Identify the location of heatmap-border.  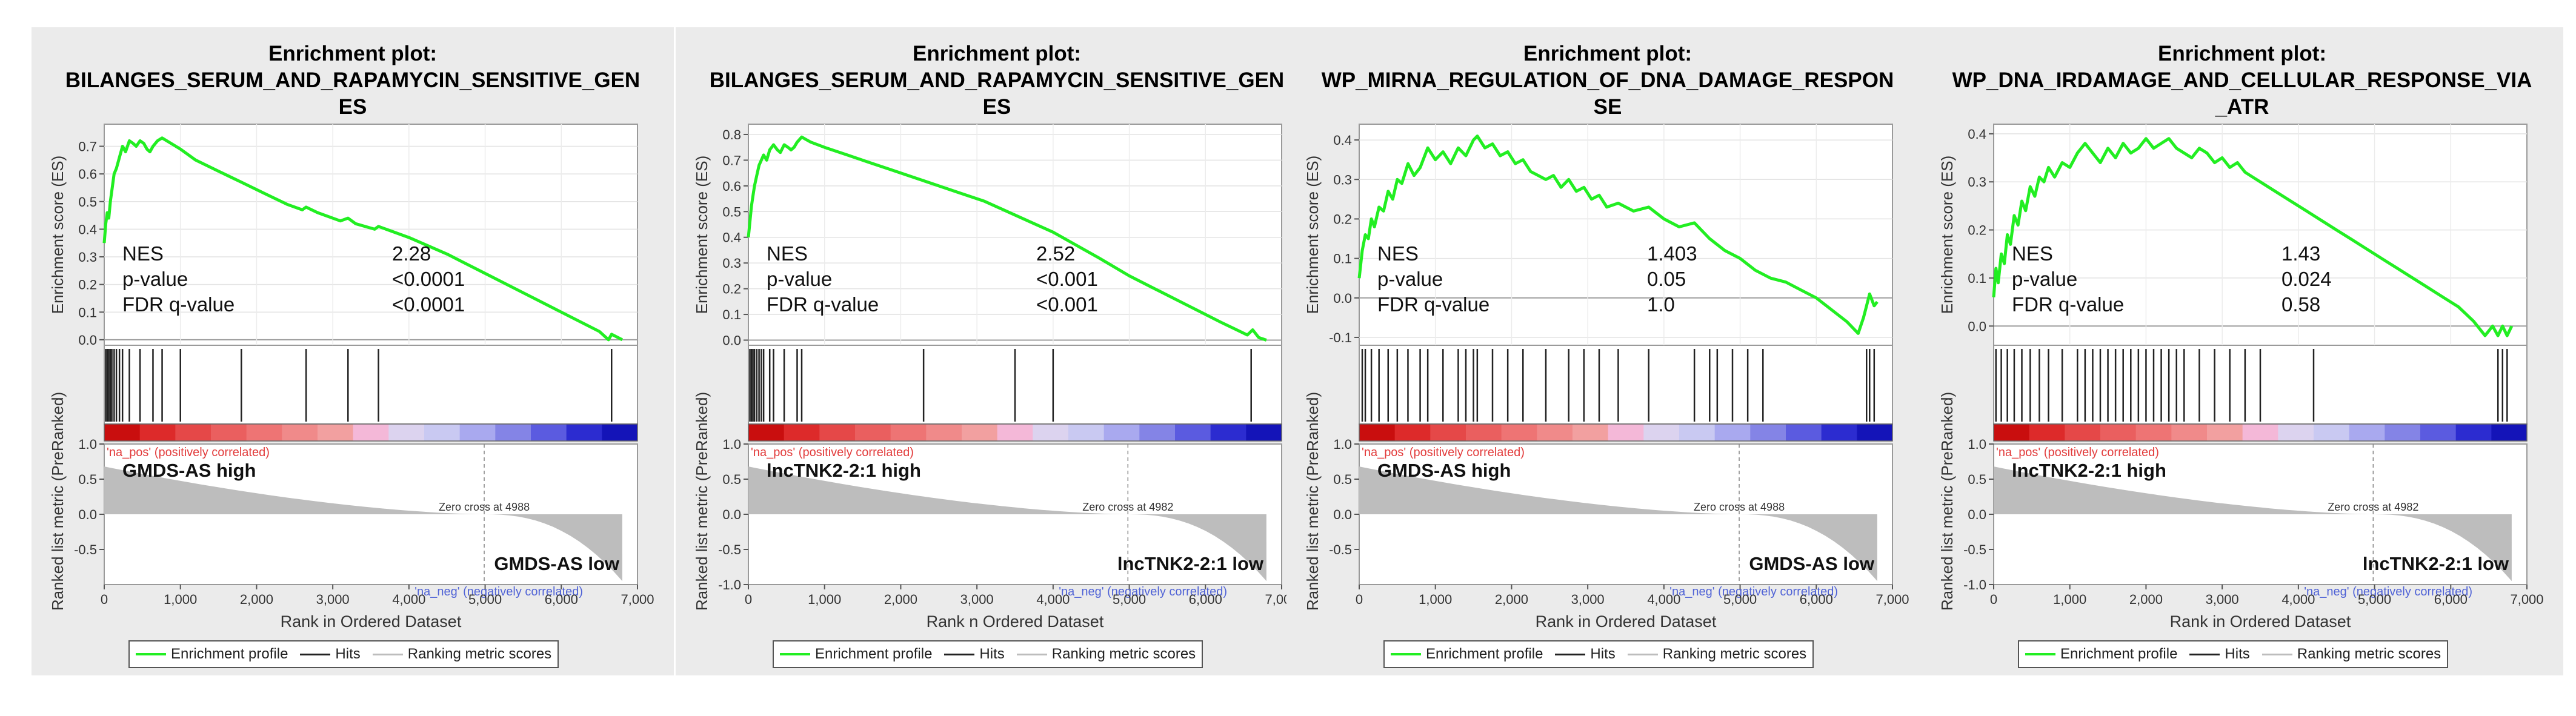
(371, 432).